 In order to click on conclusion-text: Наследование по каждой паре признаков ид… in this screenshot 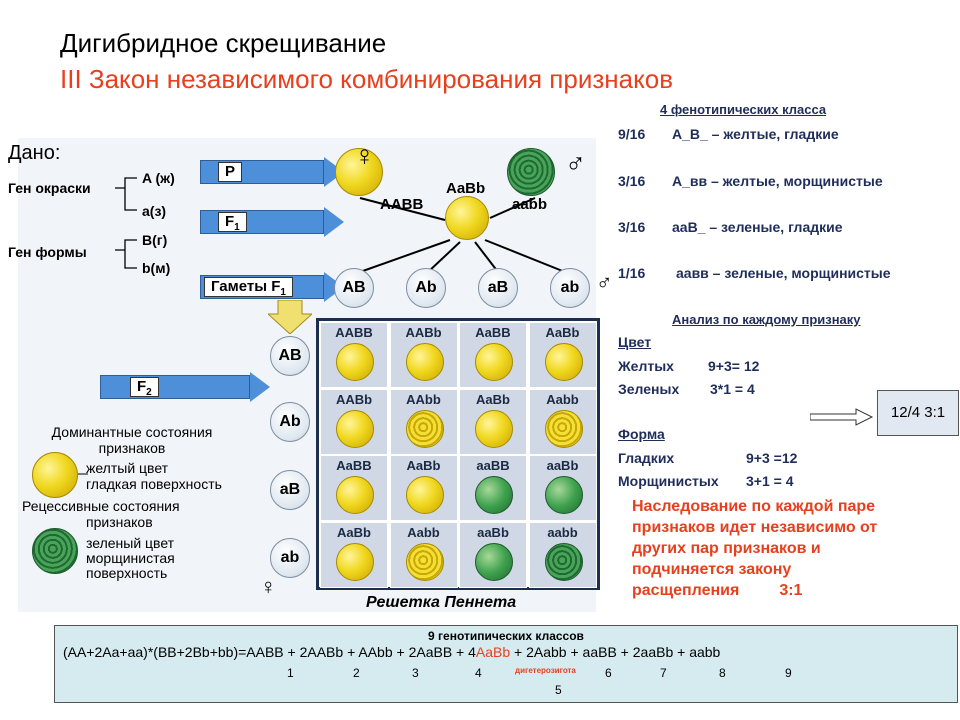, I will do `click(755, 548)`.